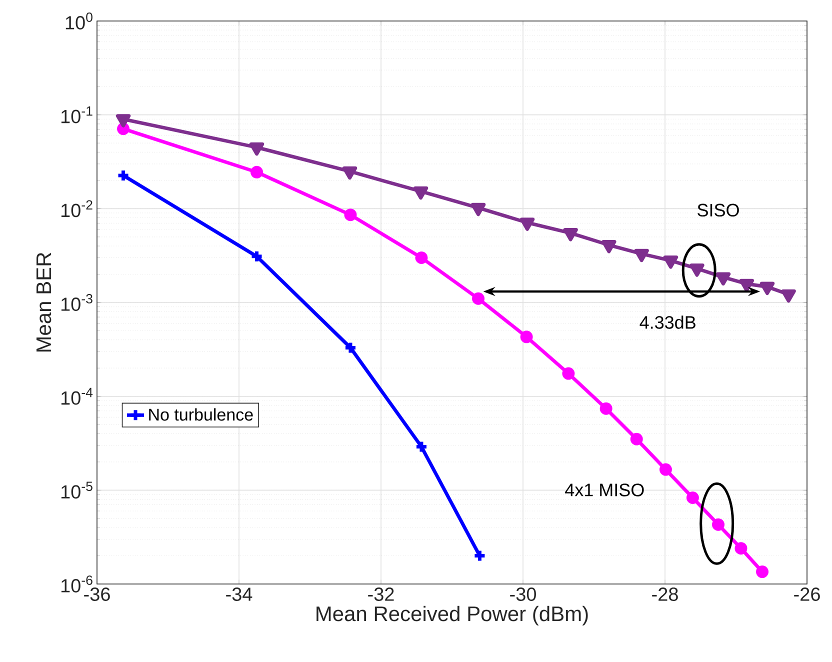 This screenshot has height=662, width=832. What do you see at coordinates (76, 490) in the screenshot?
I see `y-tick-label: 10$^{-5}$` at bounding box center [76, 490].